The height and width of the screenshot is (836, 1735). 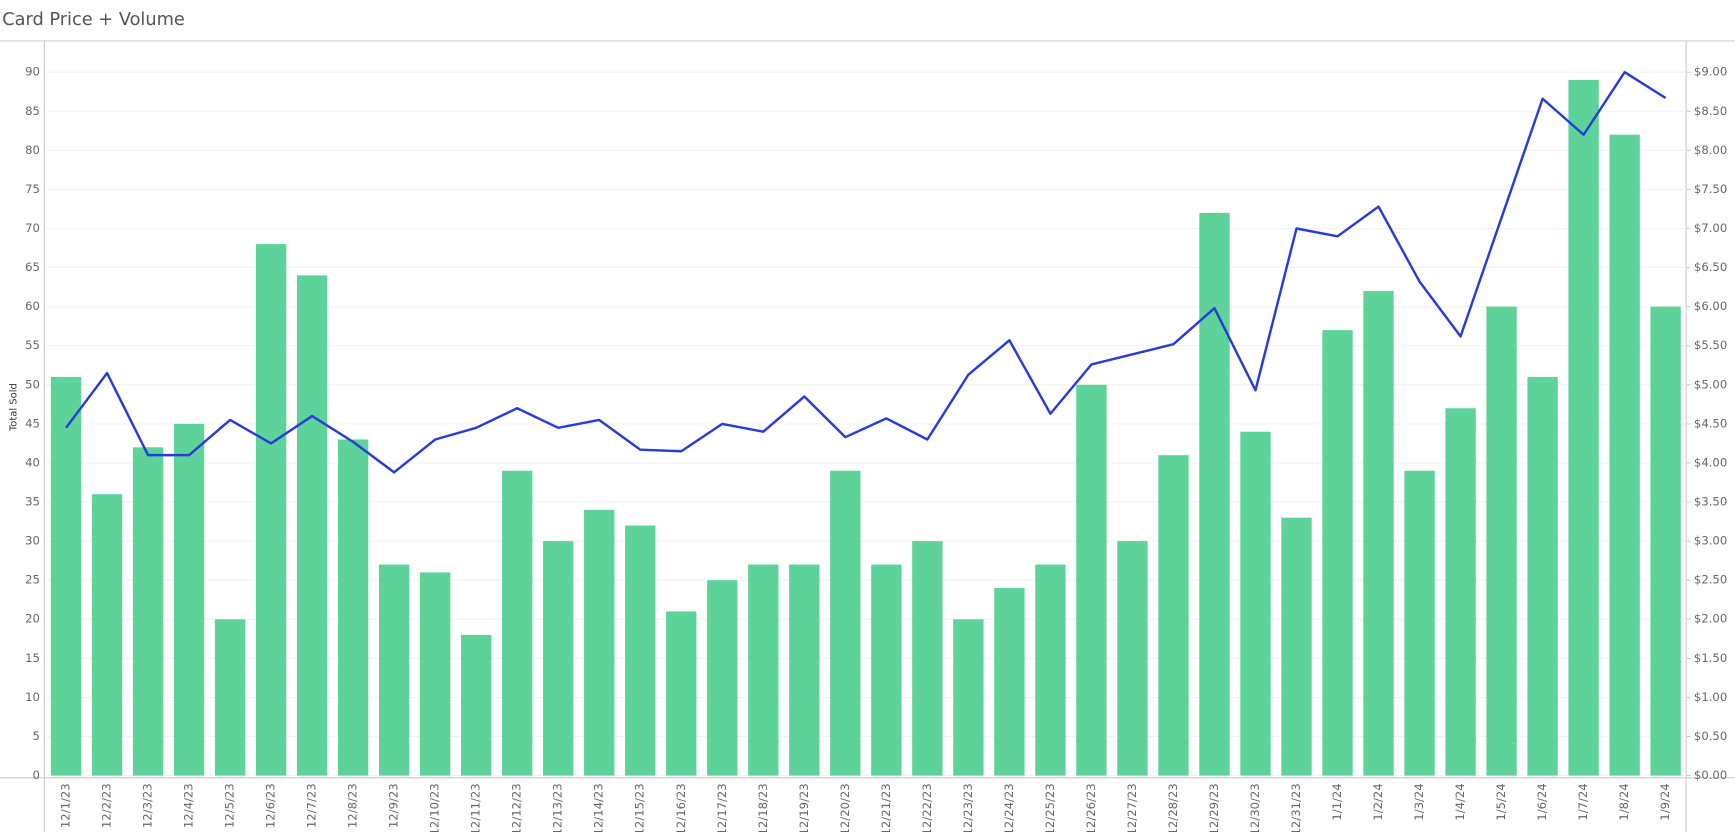 What do you see at coordinates (927, 807) in the screenshot?
I see `x-tick-label: 12/22/23` at bounding box center [927, 807].